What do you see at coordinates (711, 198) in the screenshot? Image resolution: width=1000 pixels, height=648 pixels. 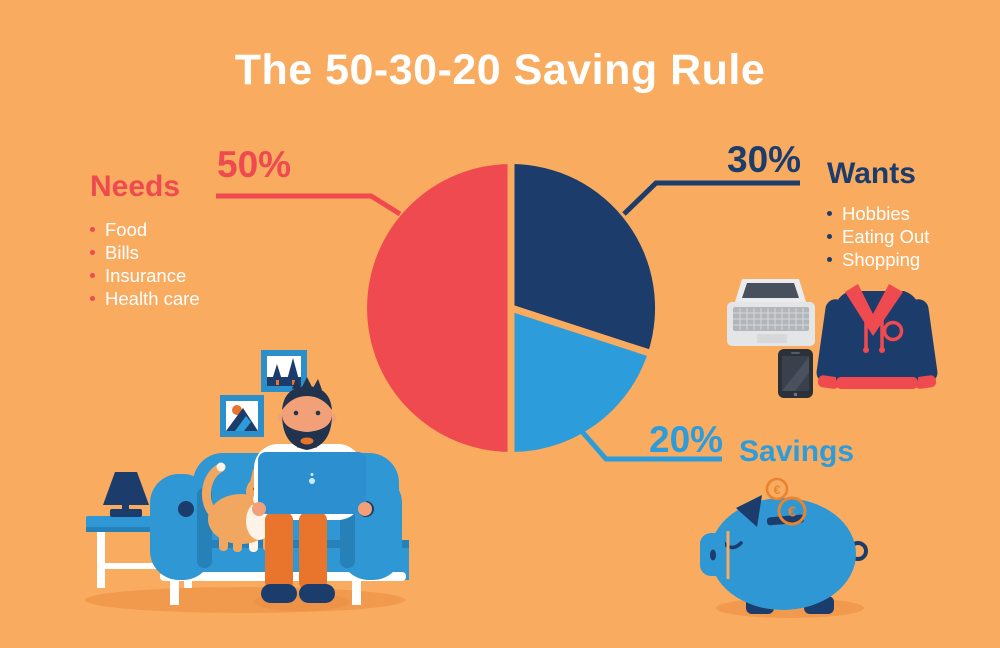 I see `wants-callout-line` at bounding box center [711, 198].